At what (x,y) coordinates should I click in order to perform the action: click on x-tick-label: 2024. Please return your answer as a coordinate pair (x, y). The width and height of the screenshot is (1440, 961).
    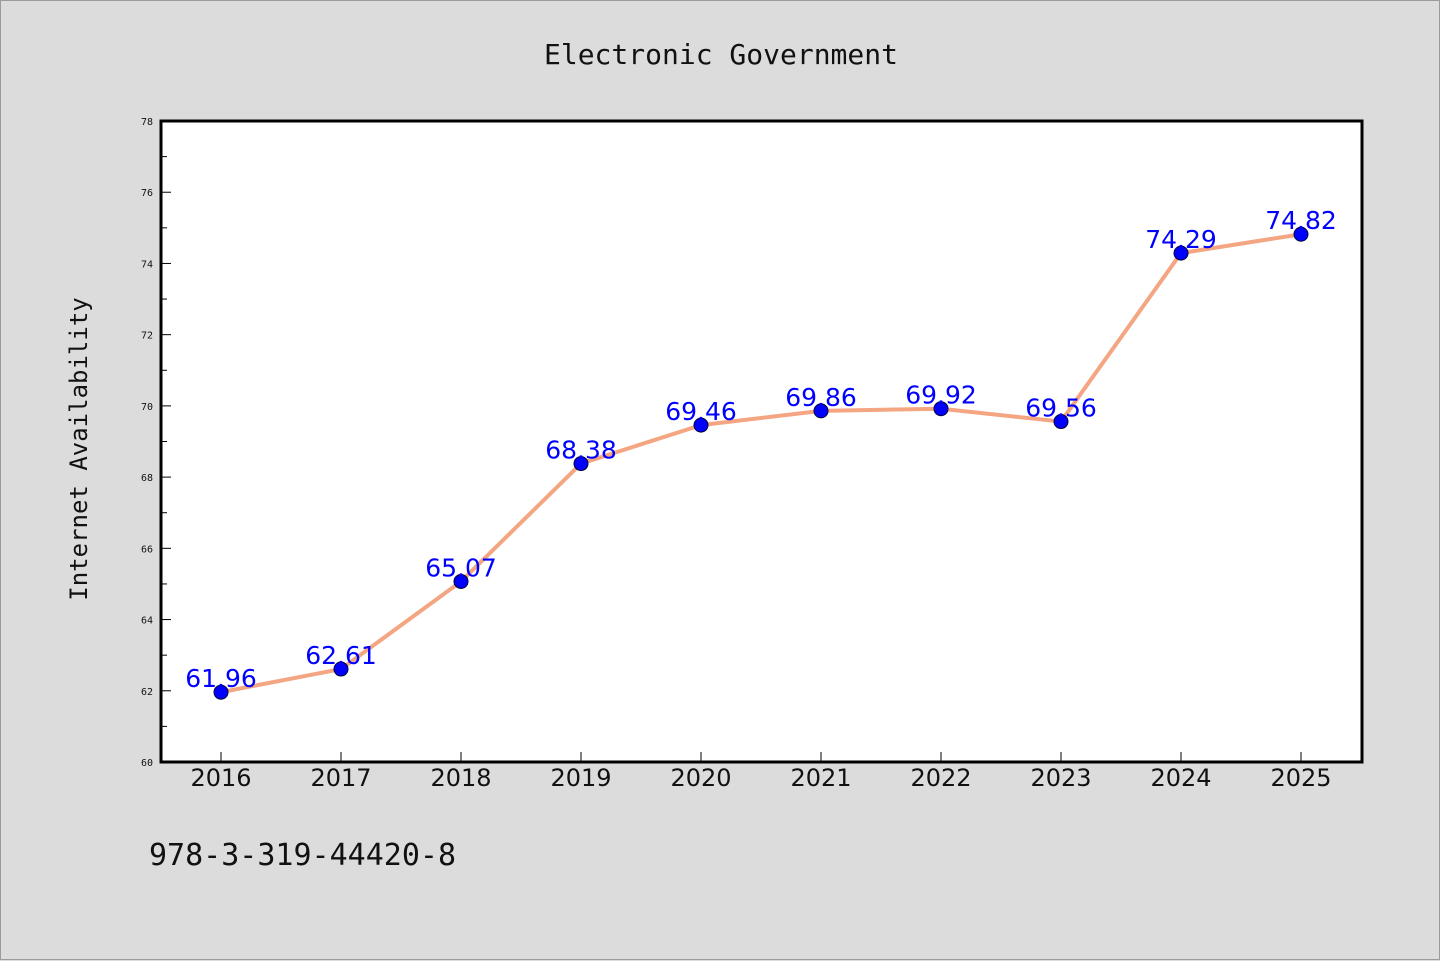
    Looking at the image, I should click on (1180, 778).